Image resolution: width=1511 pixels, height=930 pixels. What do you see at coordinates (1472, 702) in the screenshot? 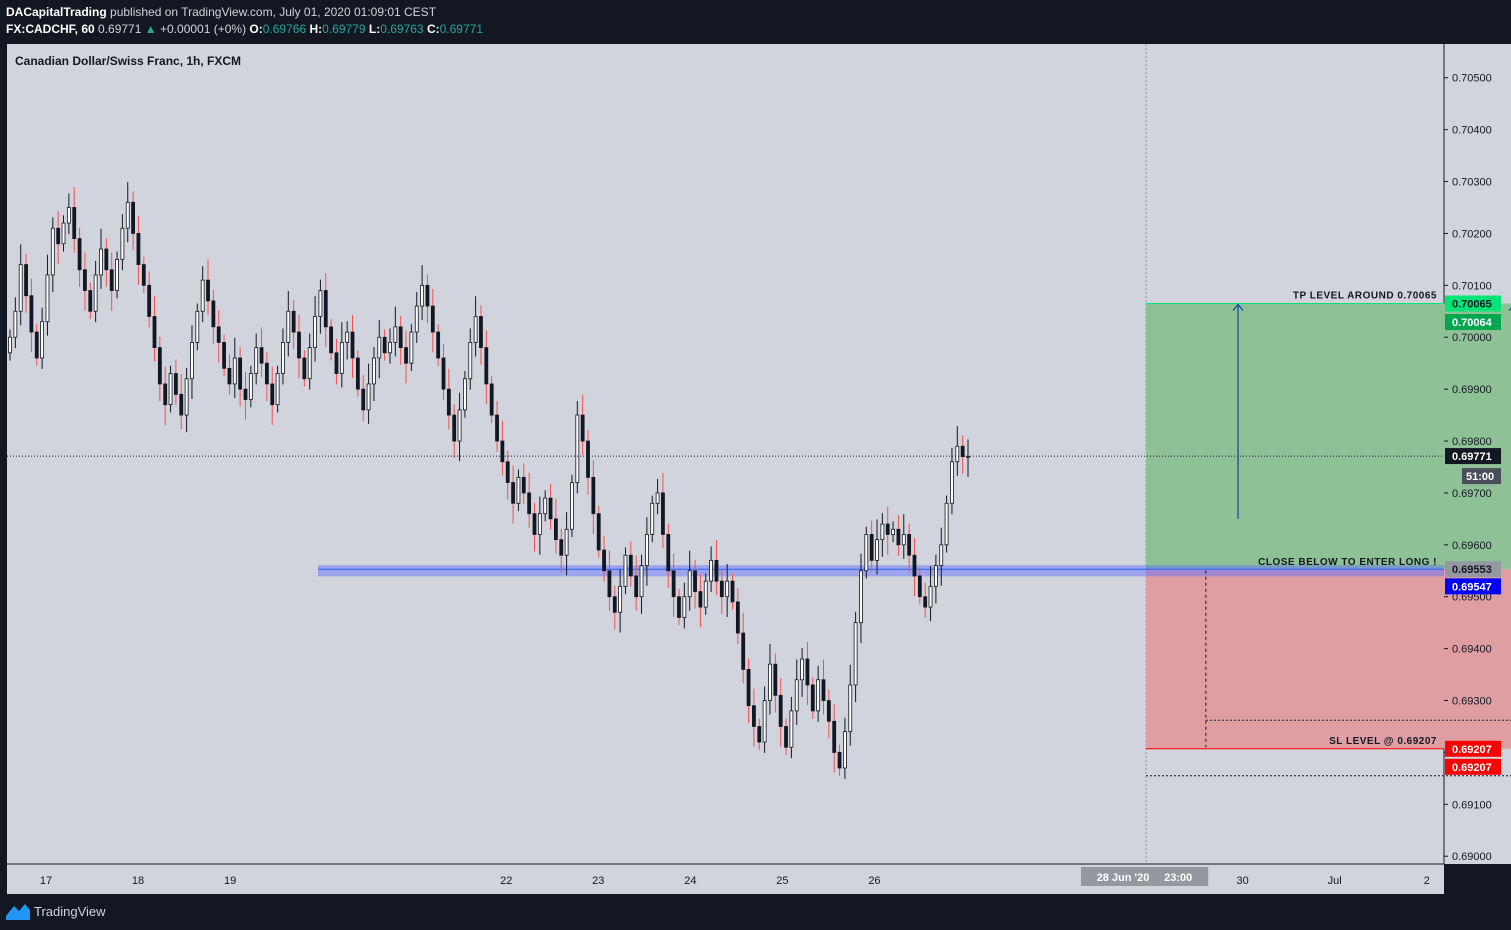
I see `y-tick-label: 0.69300` at bounding box center [1472, 702].